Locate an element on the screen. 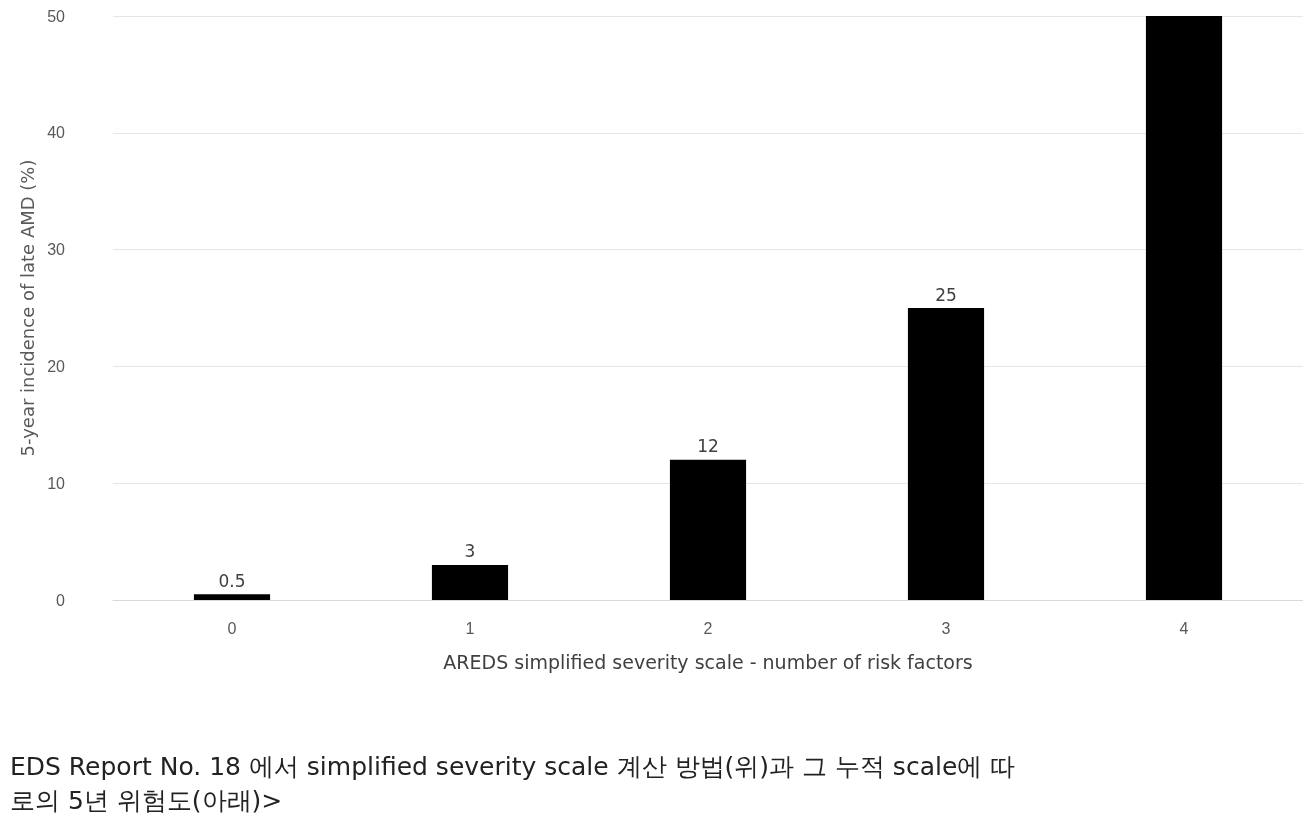  x-tick-label: 4 is located at coordinates (1184, 628).